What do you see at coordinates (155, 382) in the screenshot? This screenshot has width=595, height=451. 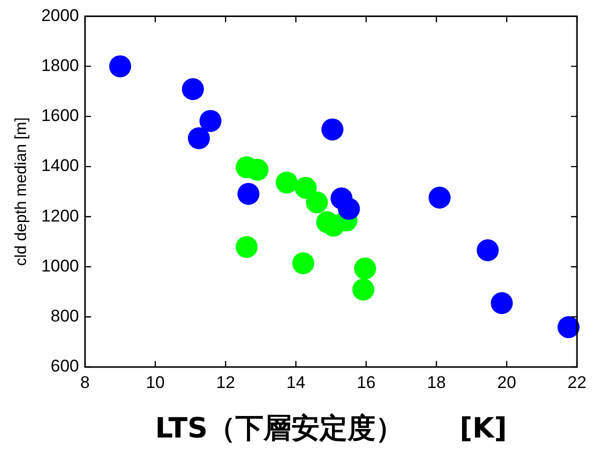 I see `x-tick-label: 10` at bounding box center [155, 382].